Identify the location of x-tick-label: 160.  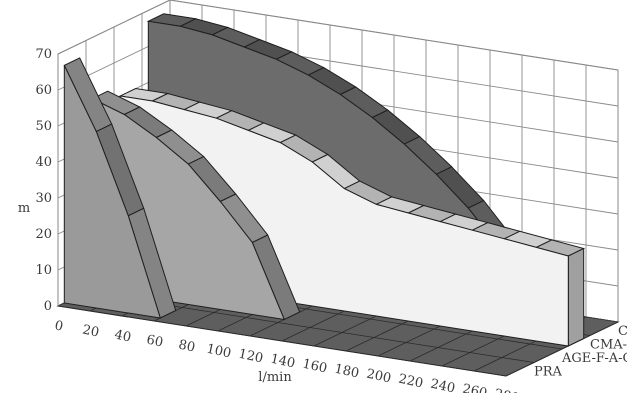
(314, 367).